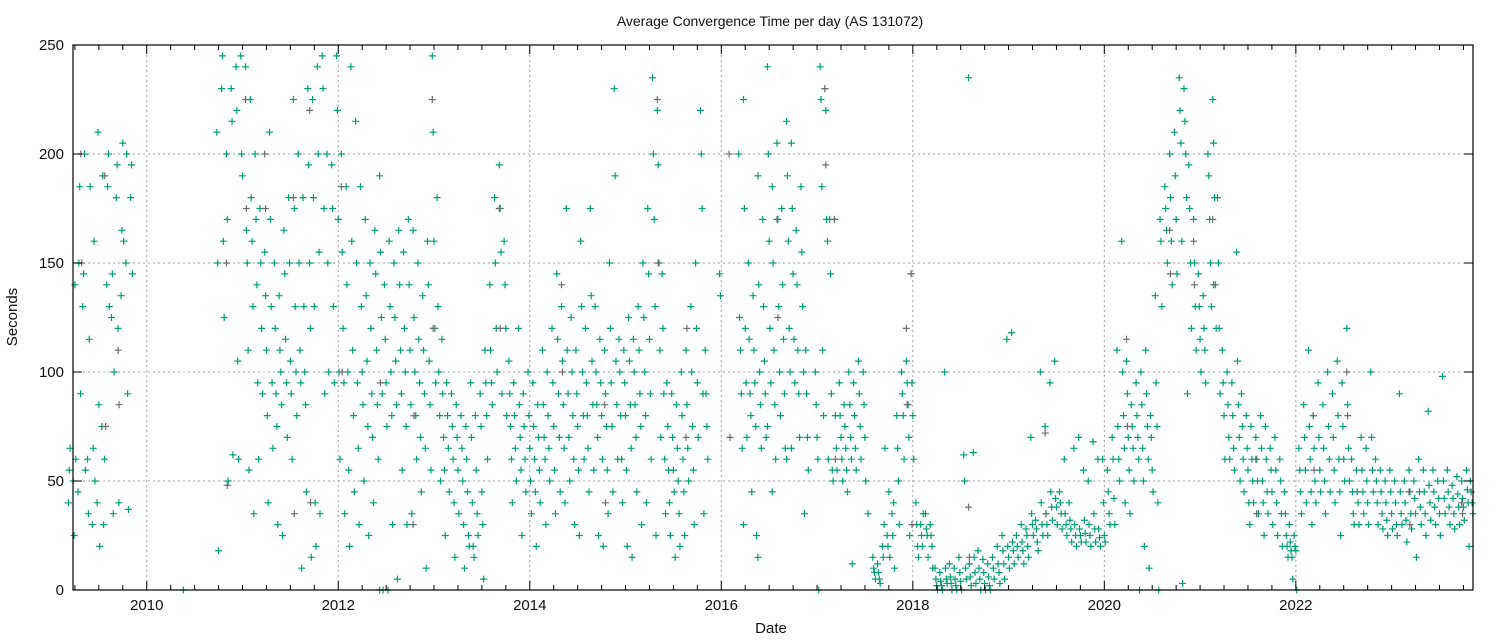  Describe the element at coordinates (51, 45) in the screenshot. I see `y-tick-label: 250` at that location.